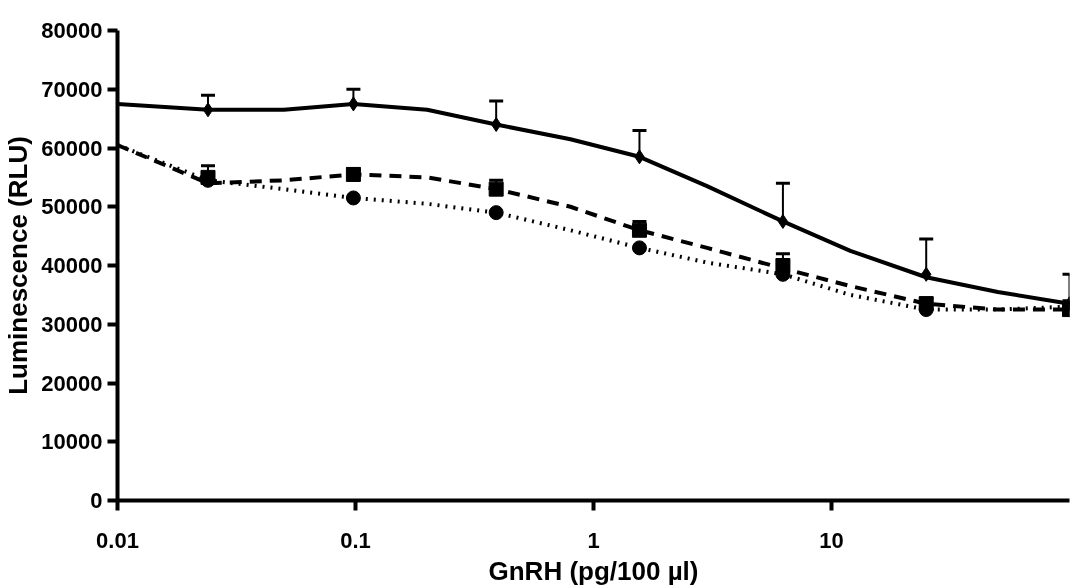  I want to click on y-tick-label: 40000, so click(72, 265).